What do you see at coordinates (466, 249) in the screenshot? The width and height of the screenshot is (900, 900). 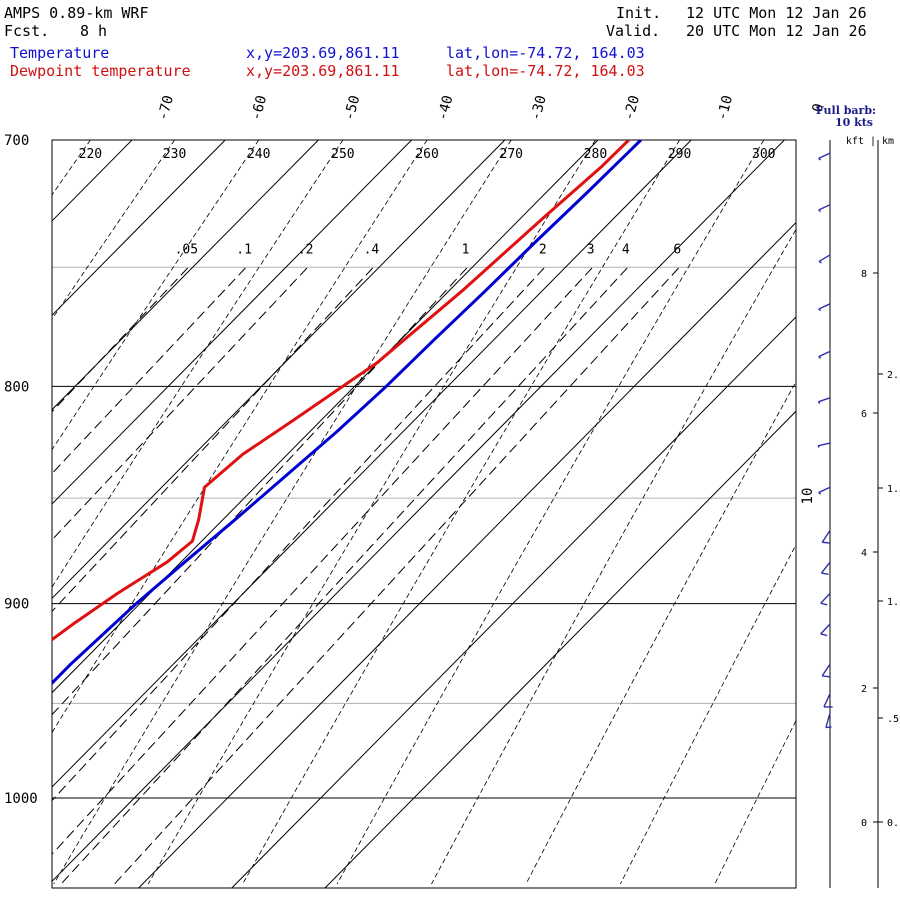 I see `mixing-ratio-label: 1` at bounding box center [466, 249].